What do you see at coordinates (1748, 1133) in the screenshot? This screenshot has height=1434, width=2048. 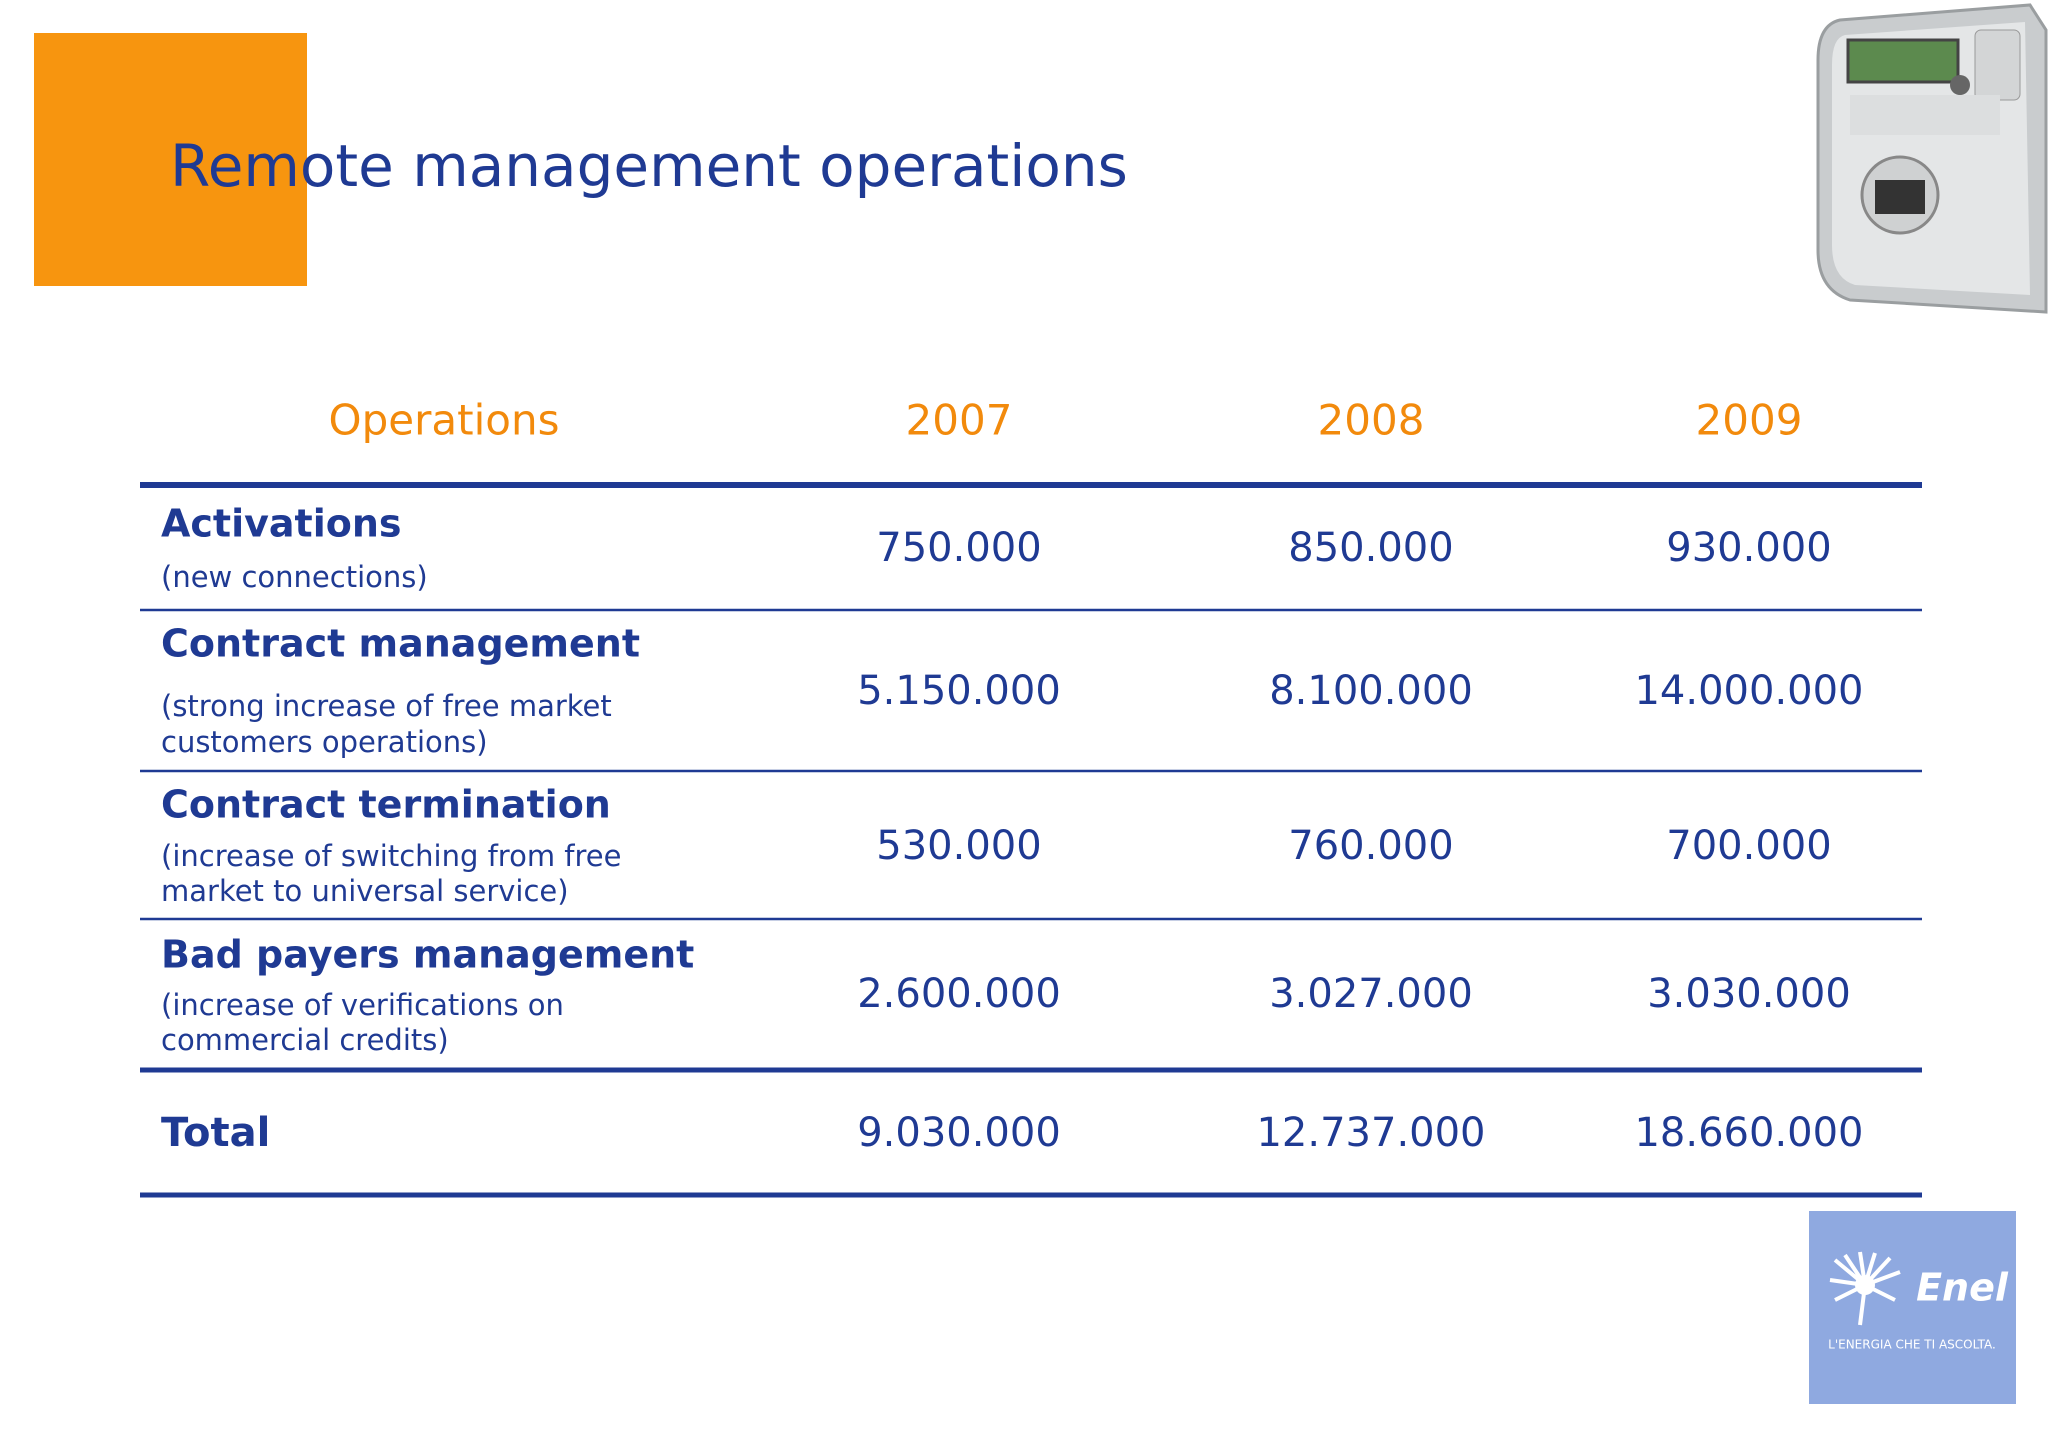 I see `total-value: 18.660.000` at bounding box center [1748, 1133].